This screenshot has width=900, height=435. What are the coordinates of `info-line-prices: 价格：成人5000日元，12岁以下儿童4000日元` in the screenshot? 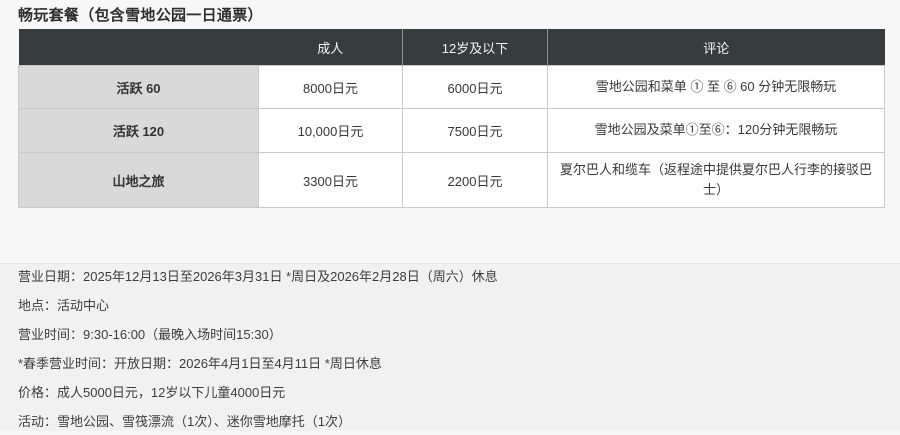 It's located at (152, 392).